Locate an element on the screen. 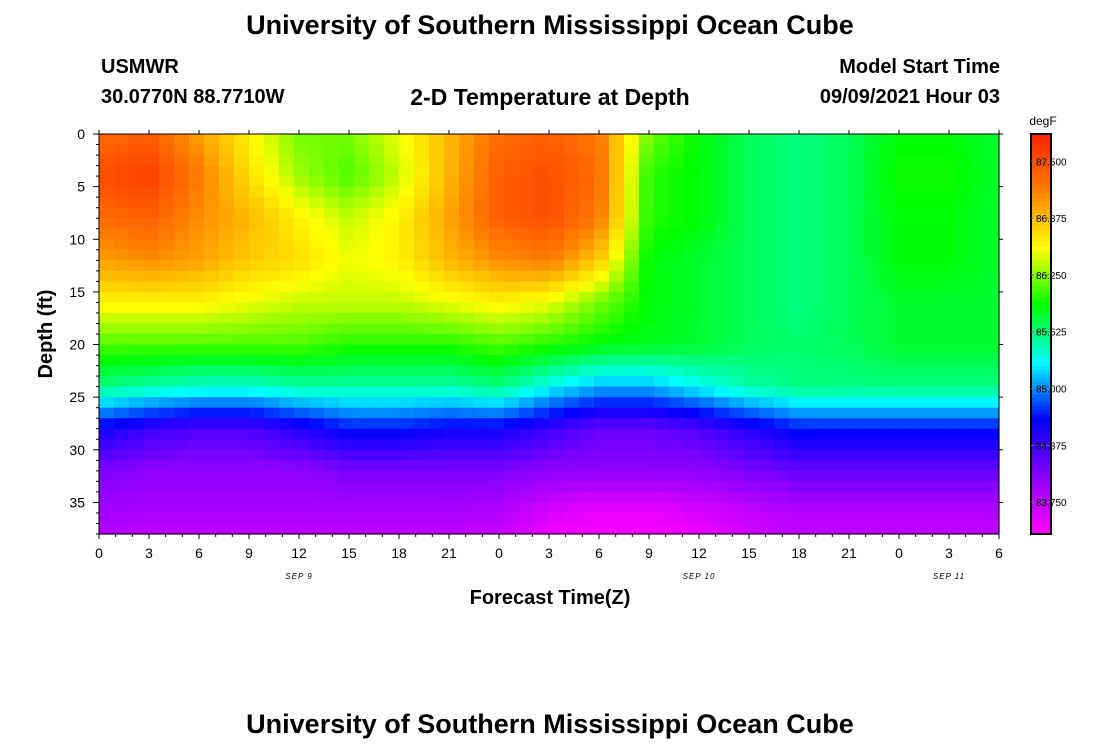 The image size is (1100, 750). y-tick-label: 35 is located at coordinates (77, 502).